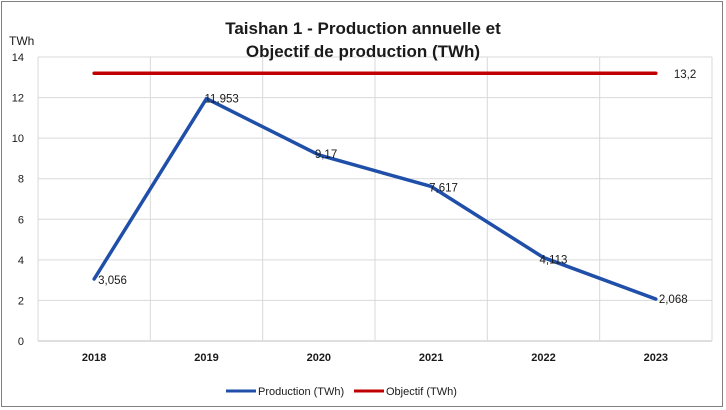  I want to click on data-label: 2,068, so click(673, 300).